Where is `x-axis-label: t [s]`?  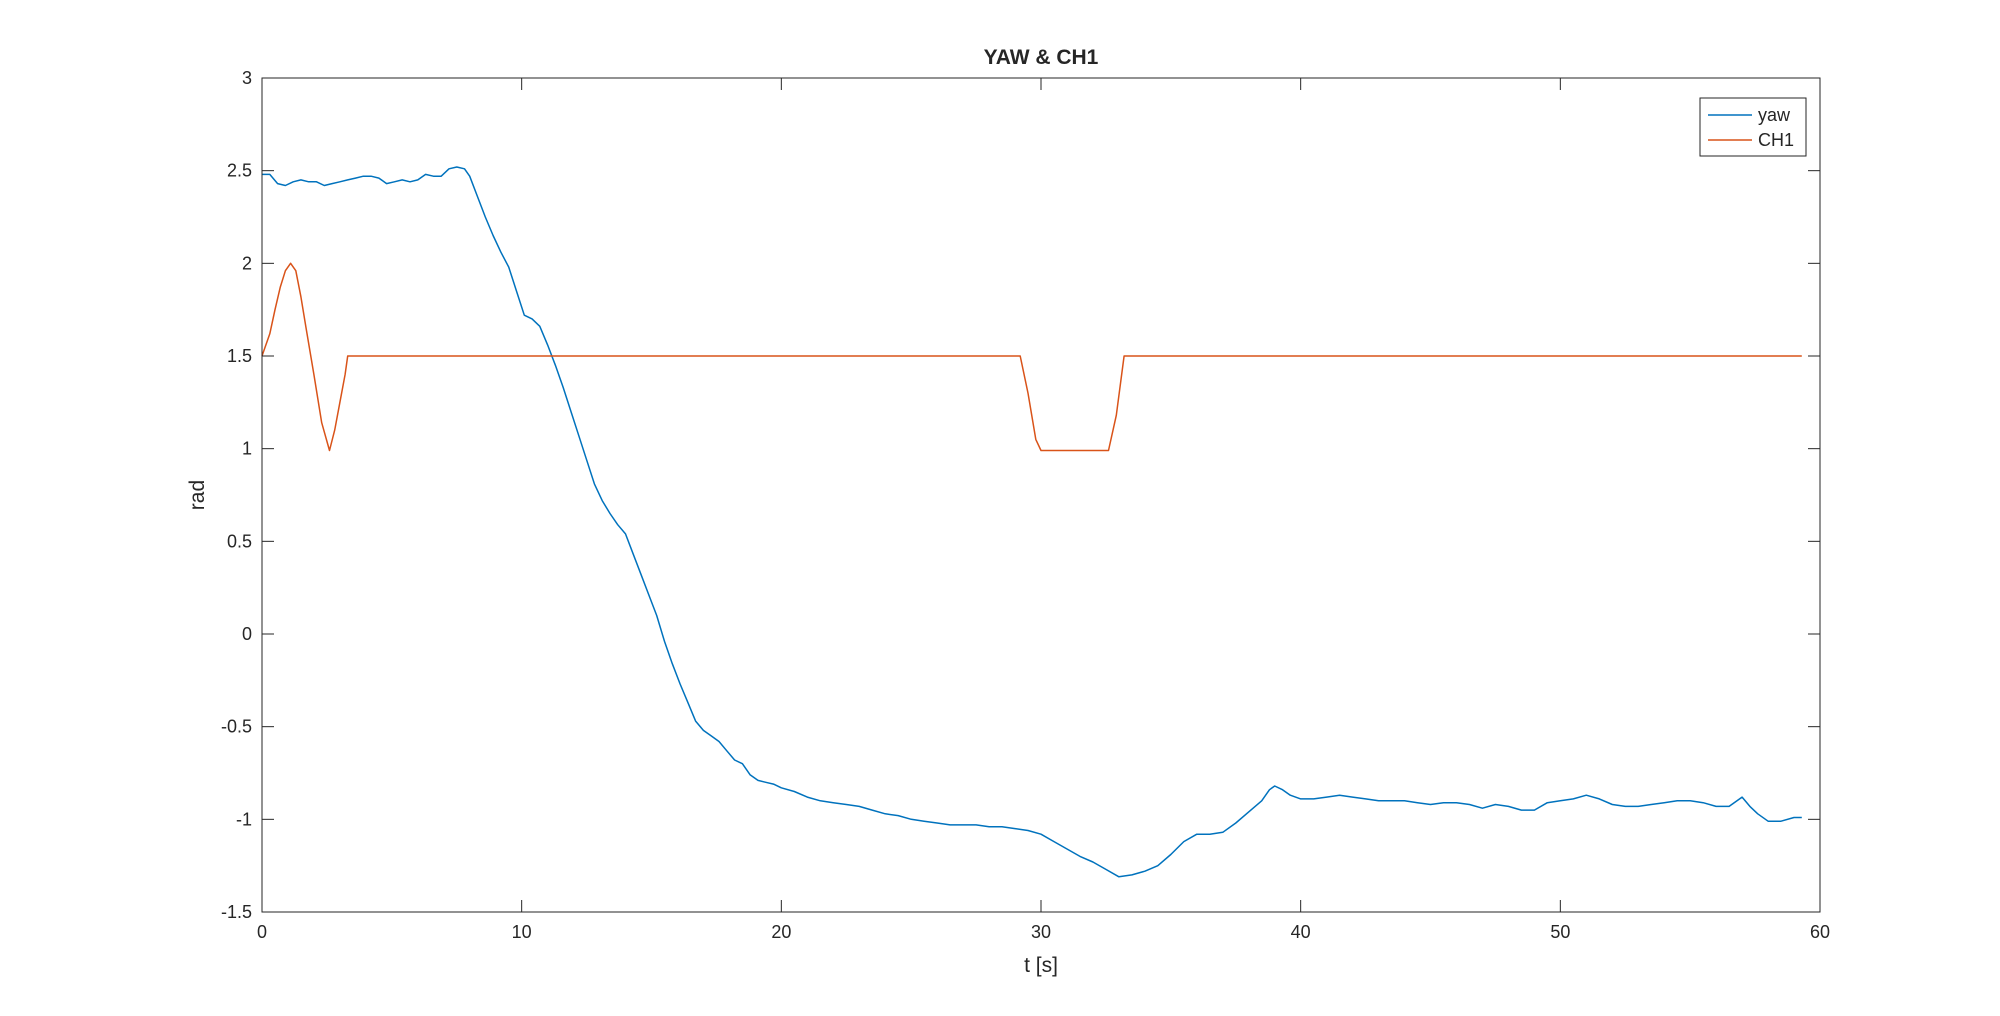
x-axis-label: t [s] is located at coordinates (1041, 965).